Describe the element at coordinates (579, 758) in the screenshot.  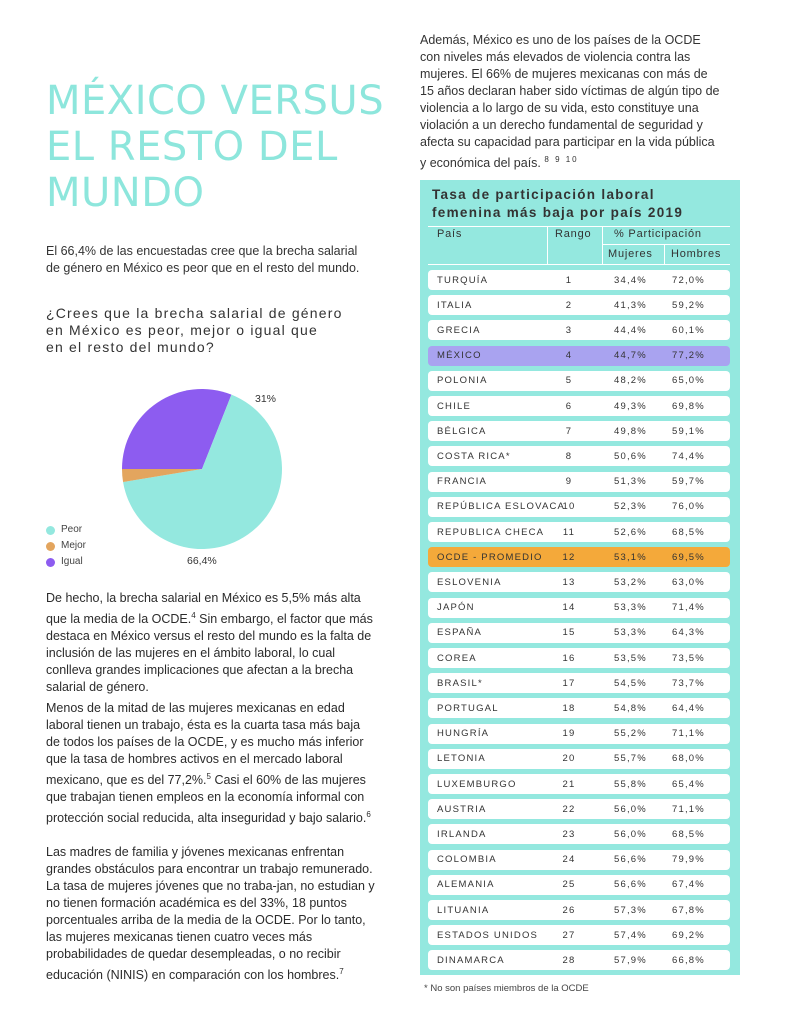
I see `table-row: LETONIA 20 55,7% 68,0%` at that location.